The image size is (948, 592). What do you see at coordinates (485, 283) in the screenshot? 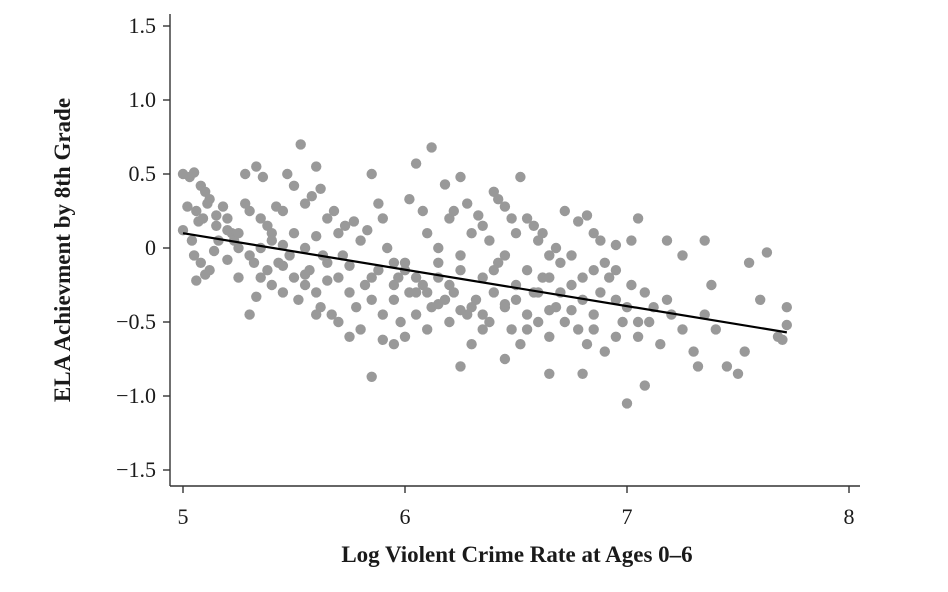
I see `regression-line` at bounding box center [485, 283].